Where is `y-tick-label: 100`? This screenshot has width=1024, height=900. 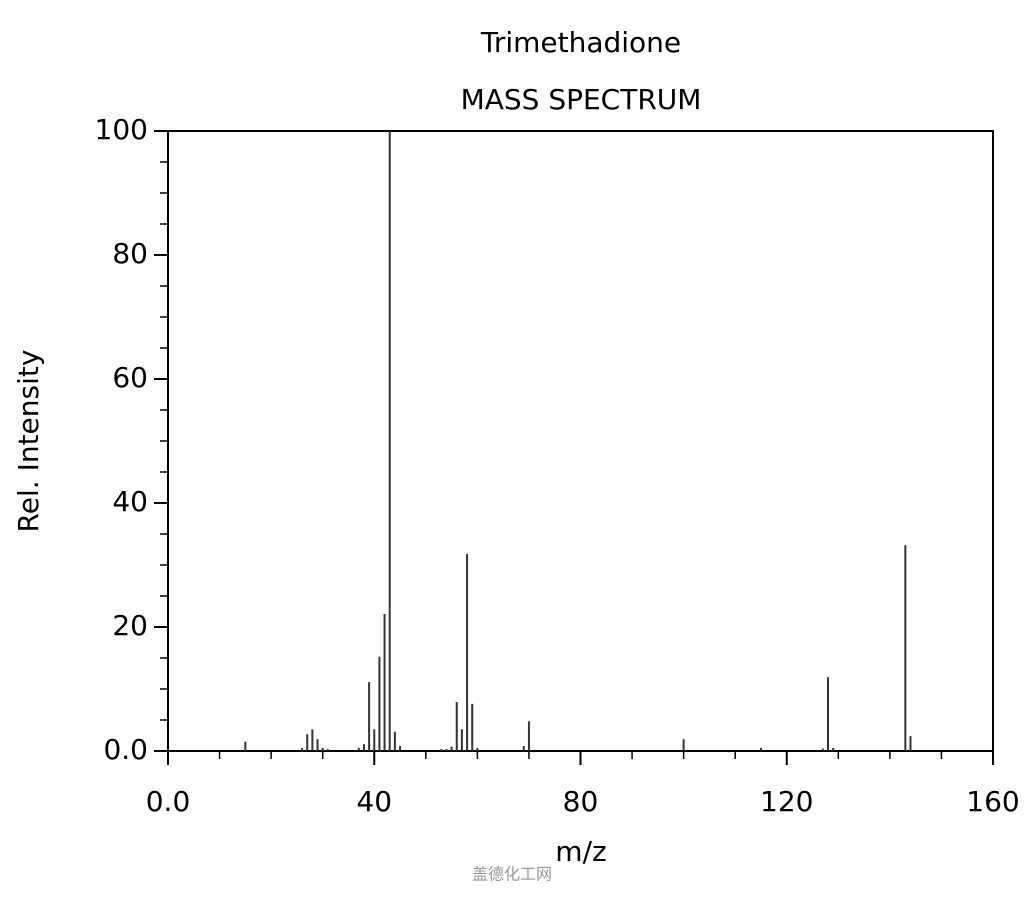
y-tick-label: 100 is located at coordinates (121, 129).